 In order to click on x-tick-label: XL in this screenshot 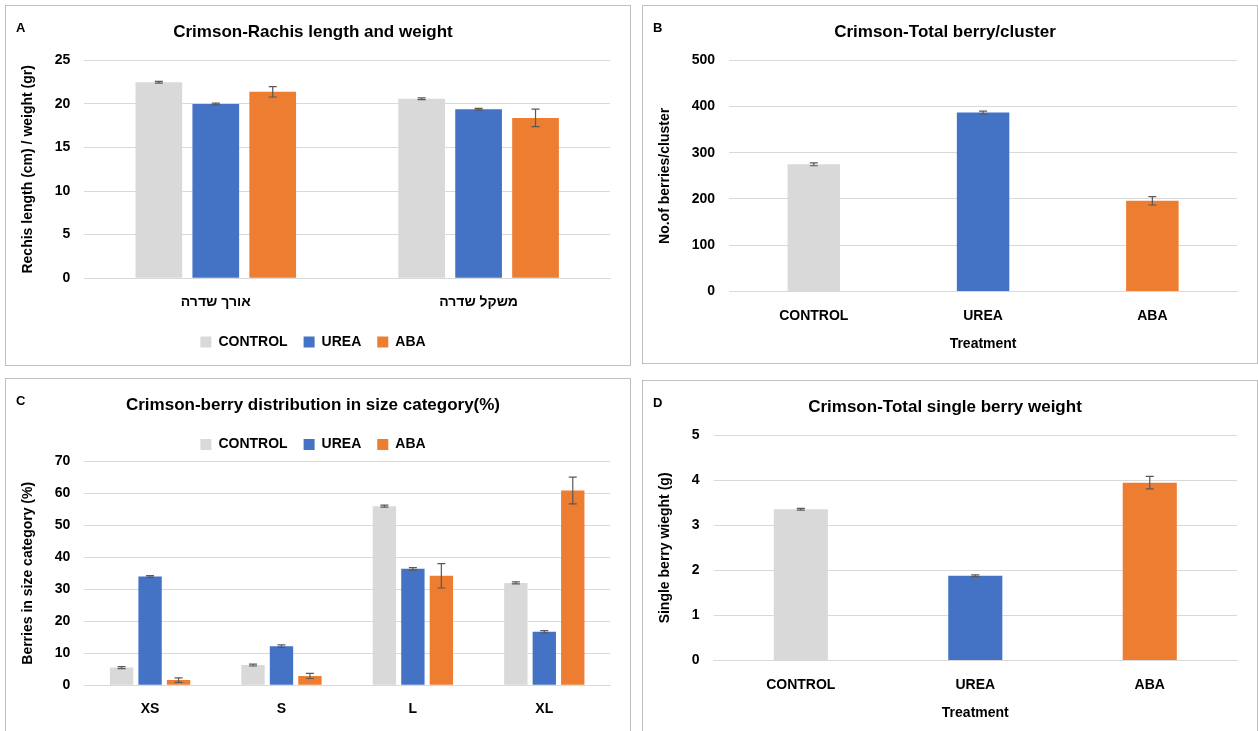, I will do `click(544, 708)`.